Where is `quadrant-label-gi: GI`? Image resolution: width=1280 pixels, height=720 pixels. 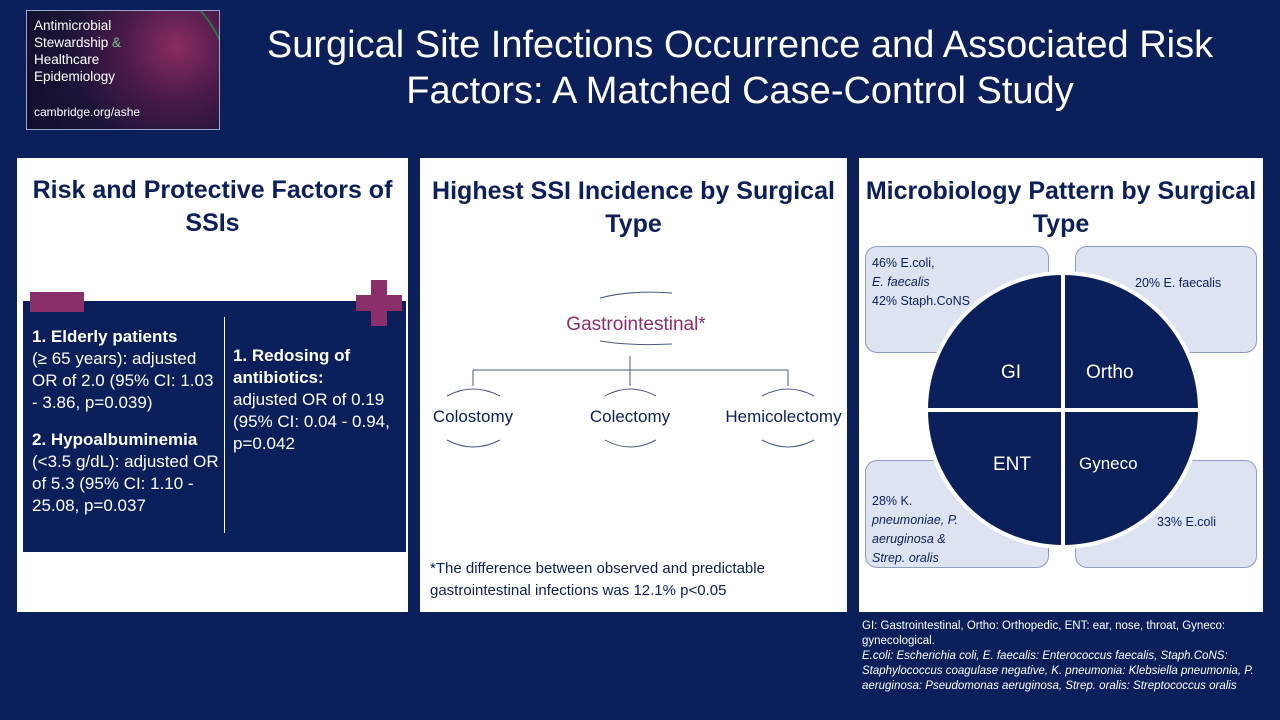 quadrant-label-gi: GI is located at coordinates (1011, 372).